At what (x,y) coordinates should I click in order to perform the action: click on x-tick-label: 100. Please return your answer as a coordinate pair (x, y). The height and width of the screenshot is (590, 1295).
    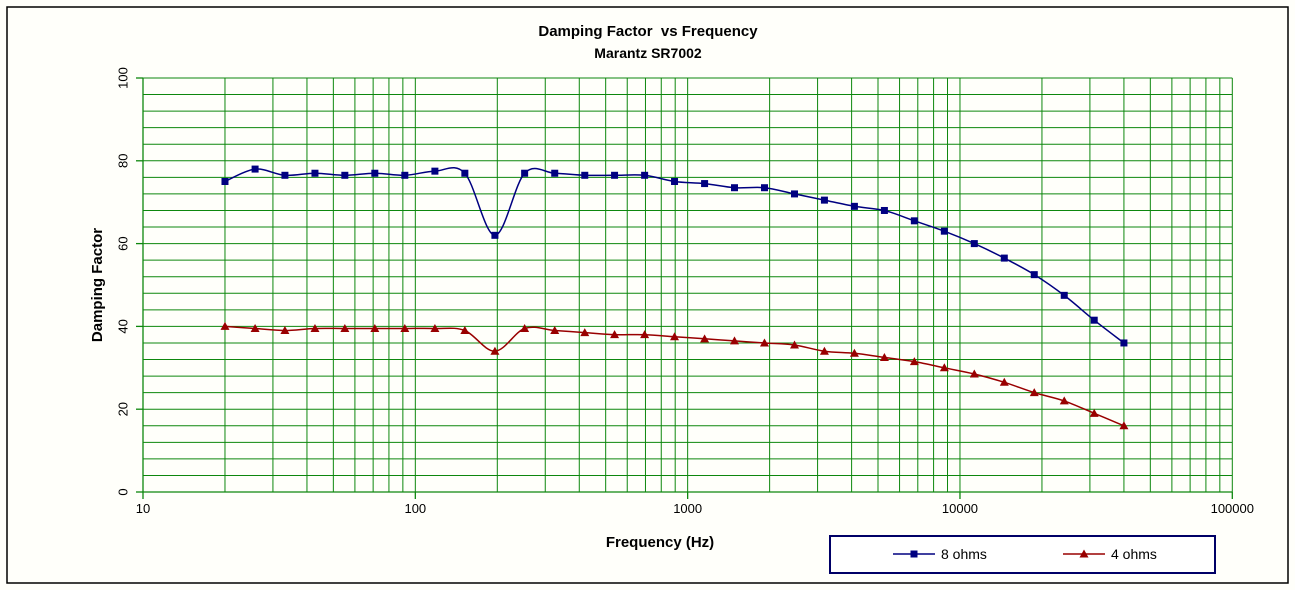
    Looking at the image, I should click on (415, 508).